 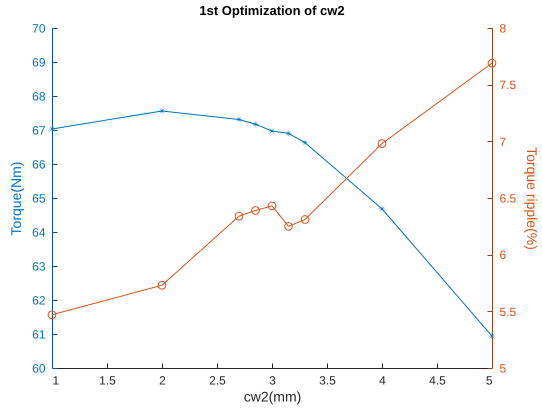 What do you see at coordinates (39, 165) in the screenshot?
I see `y-tick-label: 66` at bounding box center [39, 165].